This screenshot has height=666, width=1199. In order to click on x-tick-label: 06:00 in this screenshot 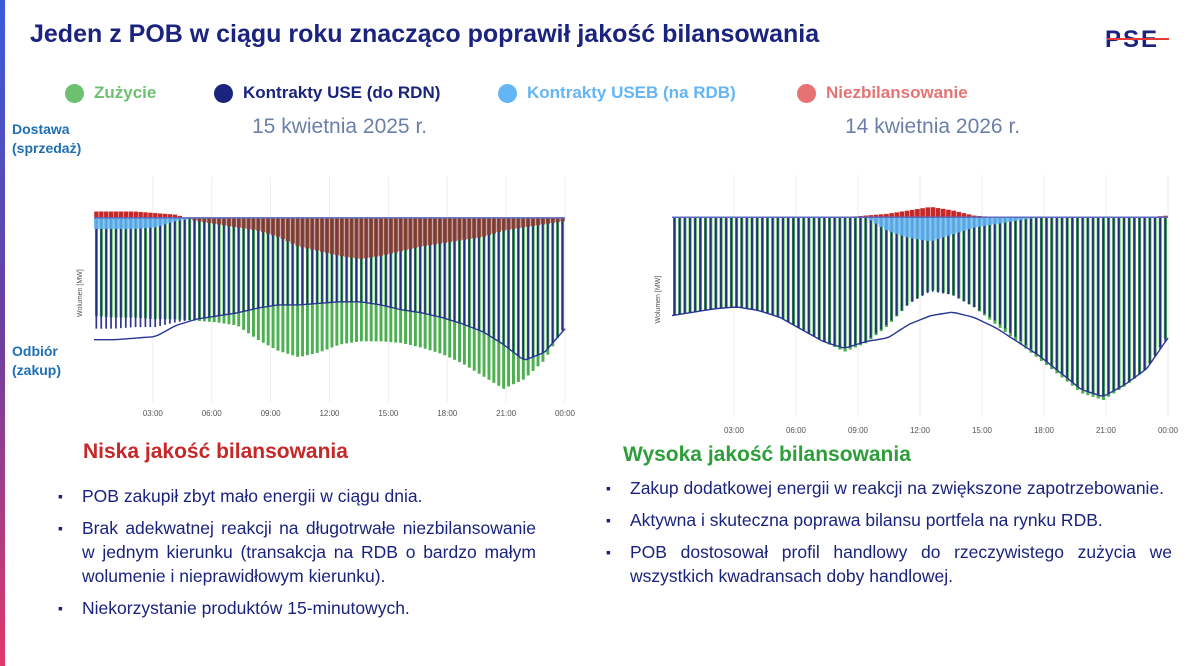, I will do `click(796, 430)`.